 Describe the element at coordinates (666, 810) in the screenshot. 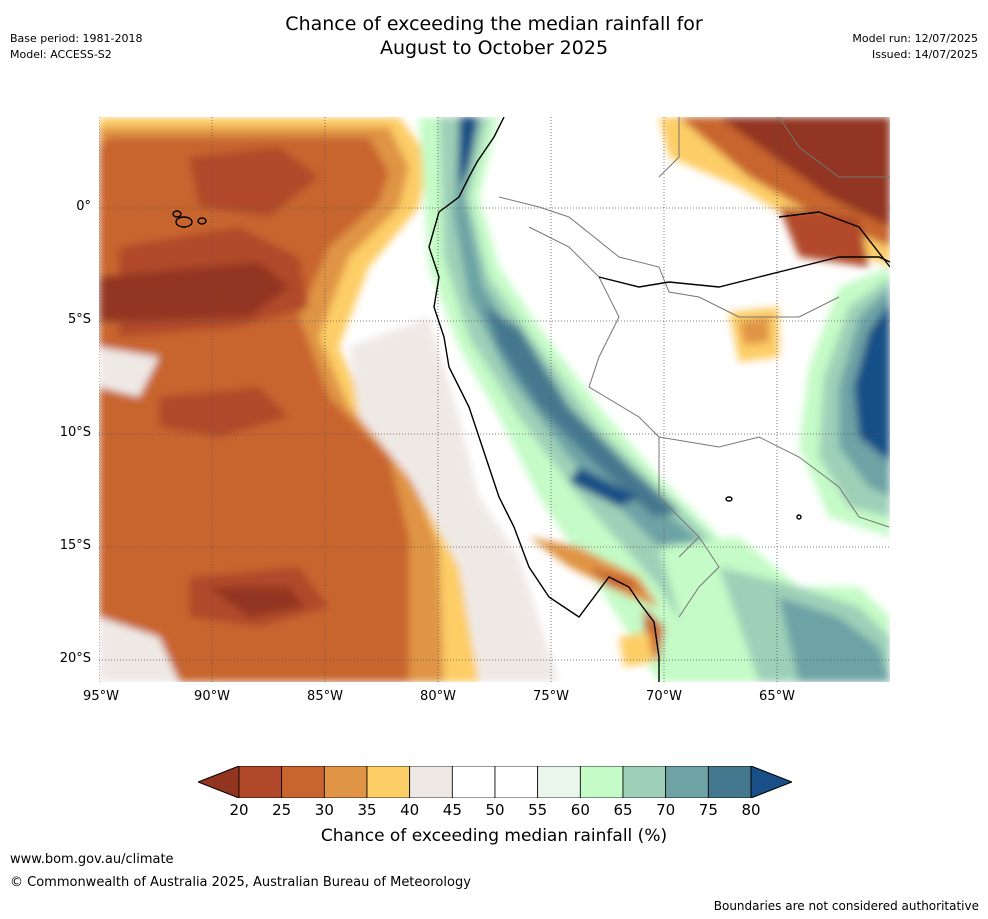

I see `colorbar-tick-label: 70` at that location.